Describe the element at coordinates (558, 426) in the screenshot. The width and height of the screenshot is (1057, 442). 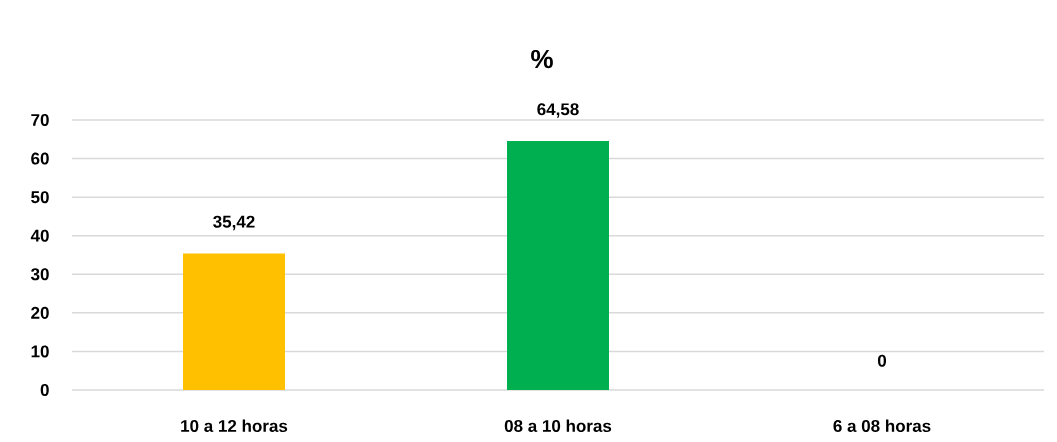
I see `x-tick-label: 08 a 10 horas` at that location.